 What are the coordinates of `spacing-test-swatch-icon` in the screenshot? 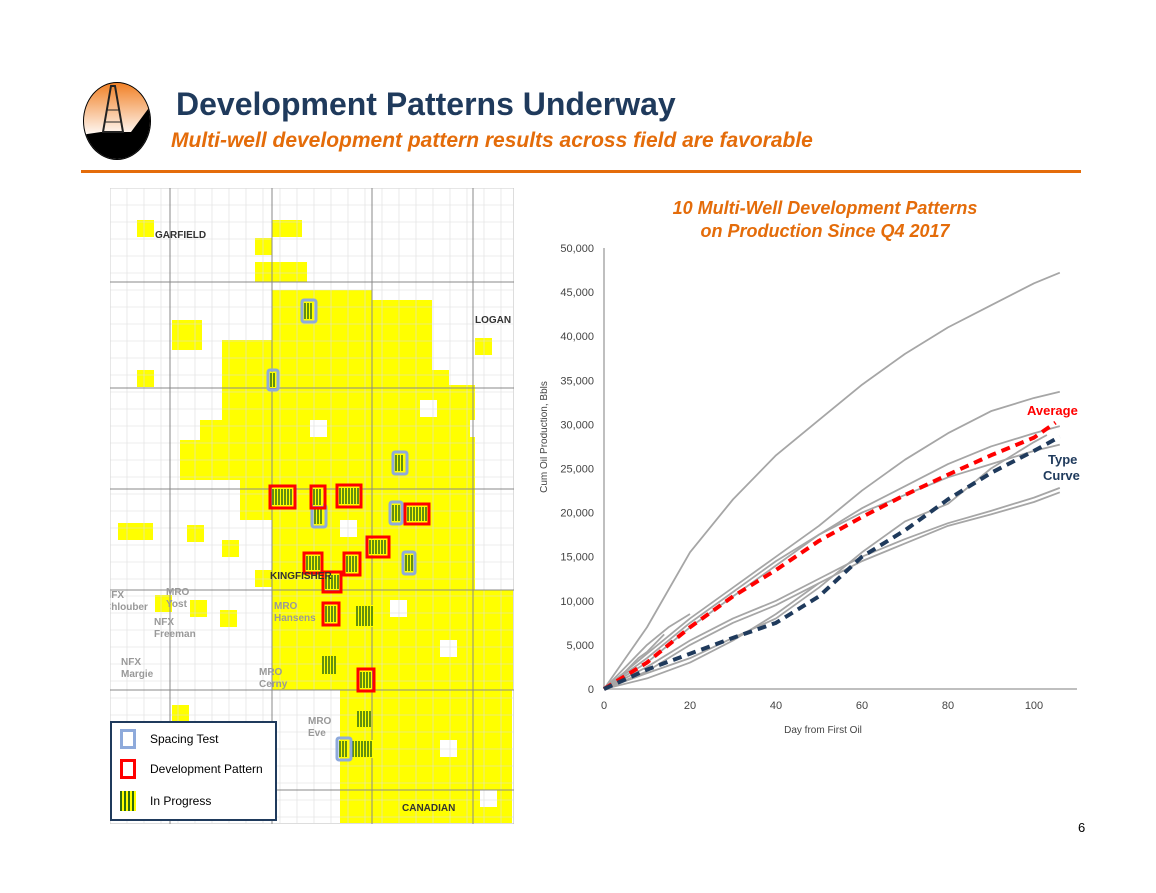 It's located at (128, 739).